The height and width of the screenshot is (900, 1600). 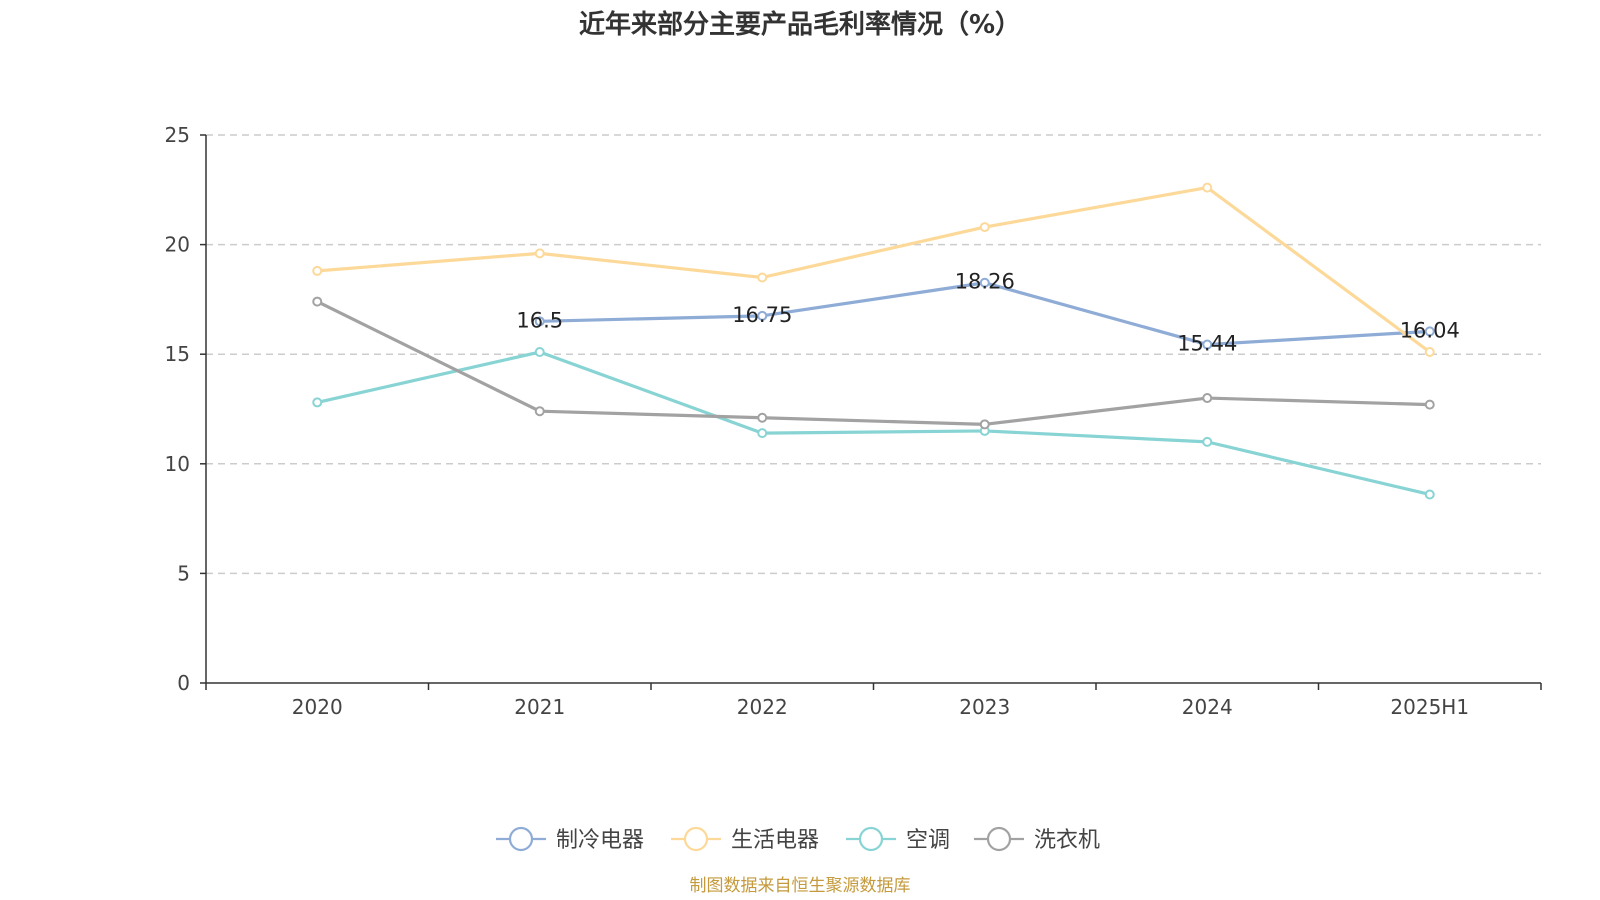 I want to click on legend-item-0: 制冷电器, so click(x=570, y=839).